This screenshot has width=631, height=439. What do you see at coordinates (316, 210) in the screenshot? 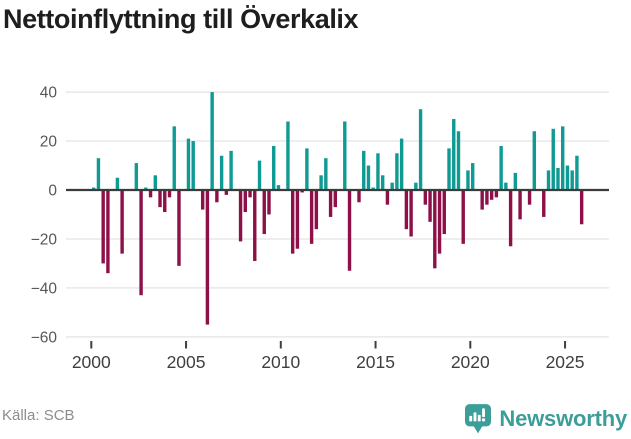
I see `bar-2011-K4` at bounding box center [316, 210].